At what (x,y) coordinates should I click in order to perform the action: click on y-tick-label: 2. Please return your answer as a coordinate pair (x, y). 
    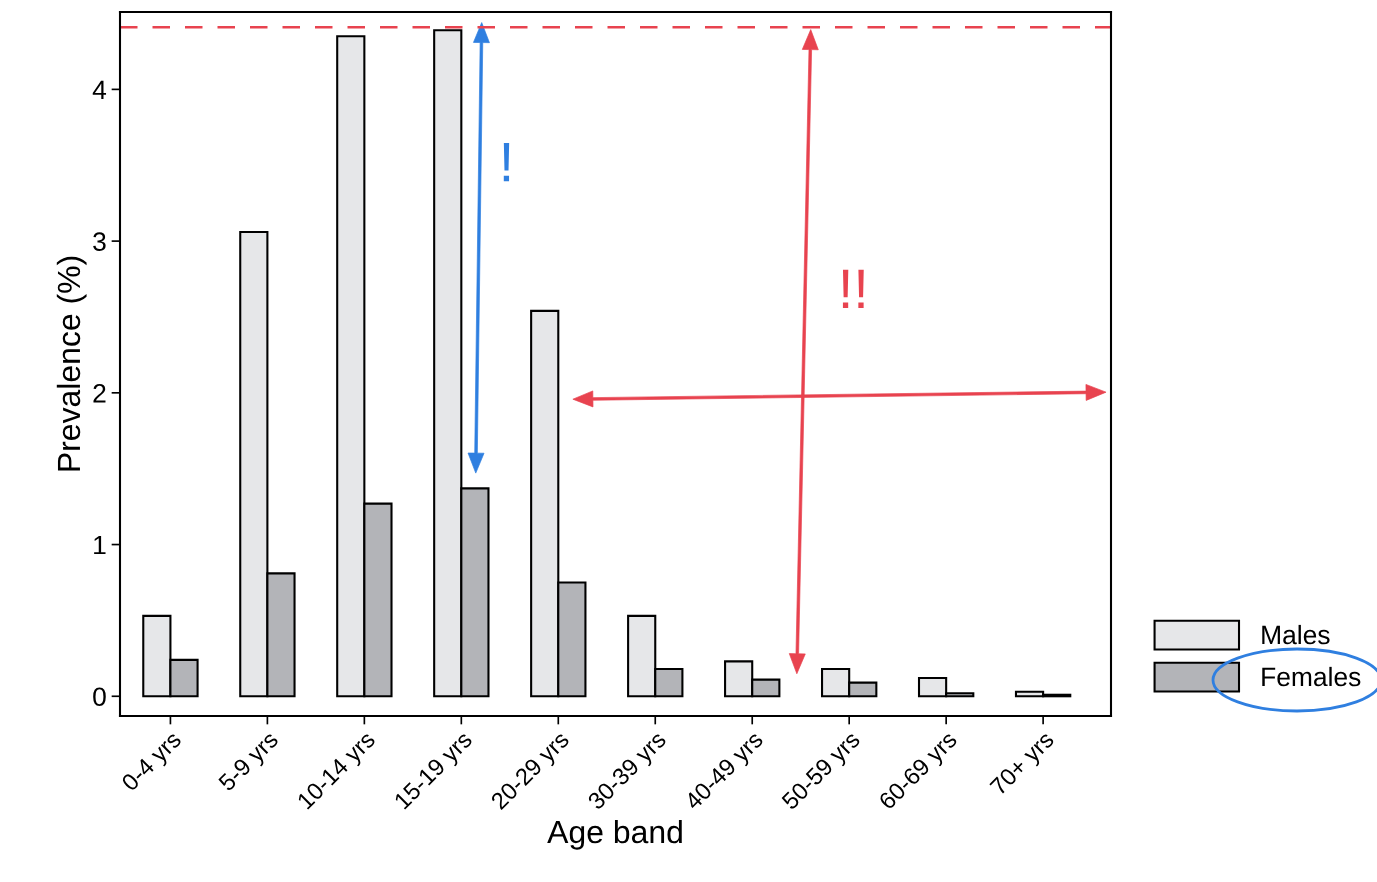
    Looking at the image, I should click on (99, 393).